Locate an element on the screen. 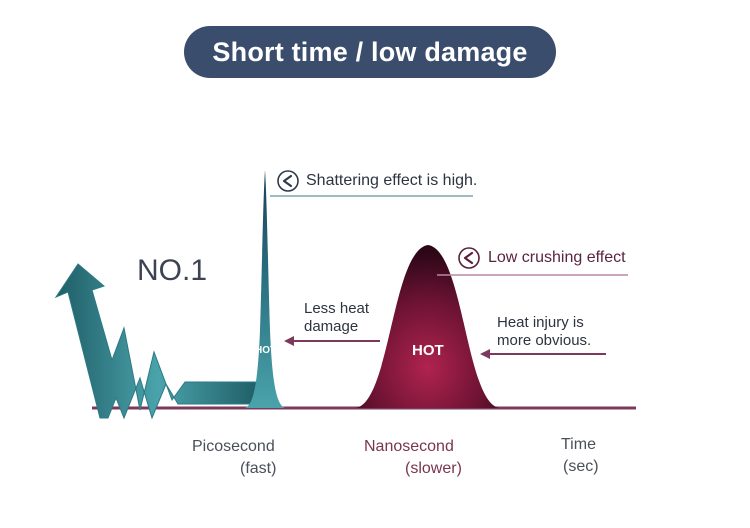 The width and height of the screenshot is (750, 528). page-title: Short time / low damage is located at coordinates (370, 51).